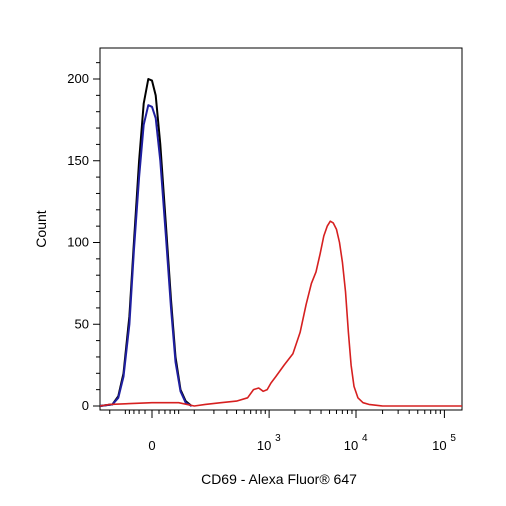 This screenshot has height=506, width=506. I want to click on x-axis-title: CD69 - Alexa Fluor® 647, so click(279, 479).